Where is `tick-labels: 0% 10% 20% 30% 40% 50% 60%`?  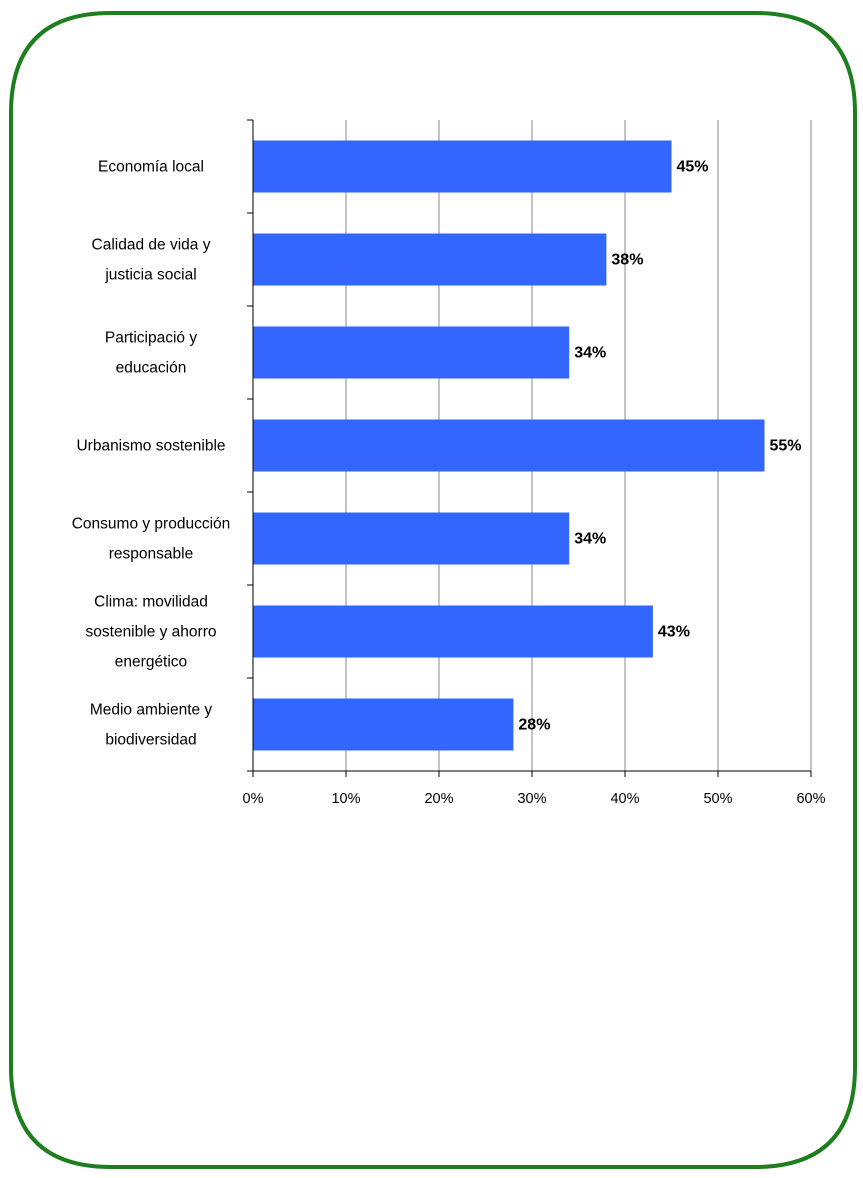 tick-labels: 0% 10% 20% 30% 40% 50% 60% is located at coordinates (534, 799).